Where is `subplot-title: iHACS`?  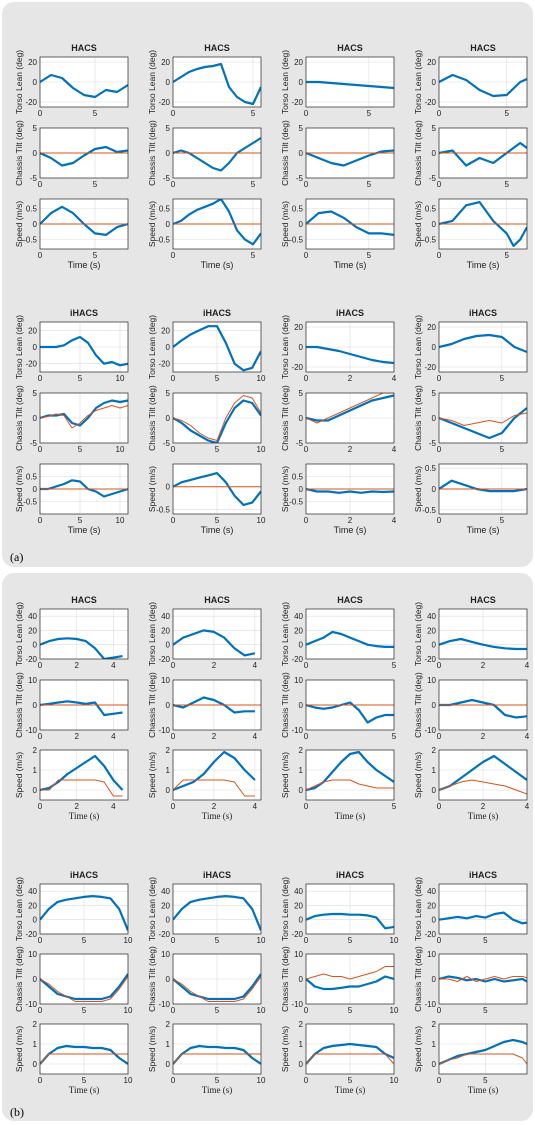 subplot-title: iHACS is located at coordinates (217, 875).